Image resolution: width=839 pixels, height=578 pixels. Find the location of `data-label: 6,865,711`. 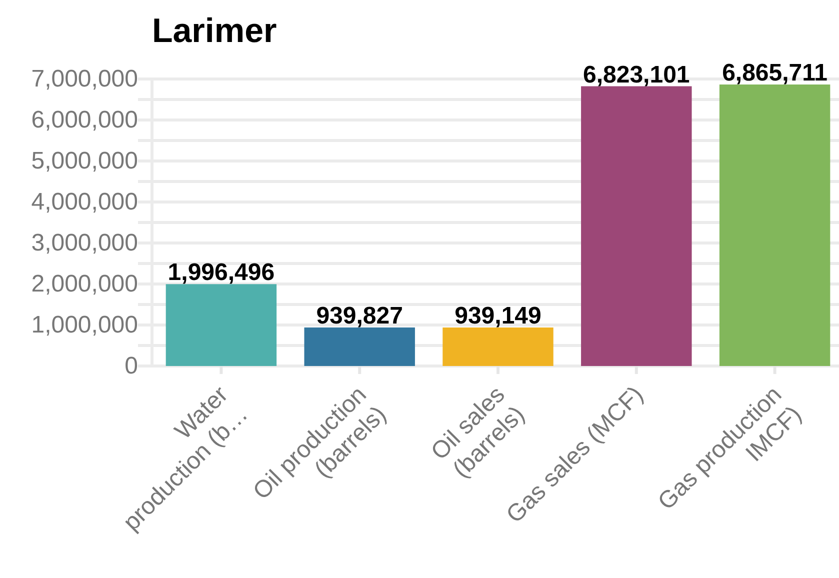

data-label: 6,865,711 is located at coordinates (775, 73).